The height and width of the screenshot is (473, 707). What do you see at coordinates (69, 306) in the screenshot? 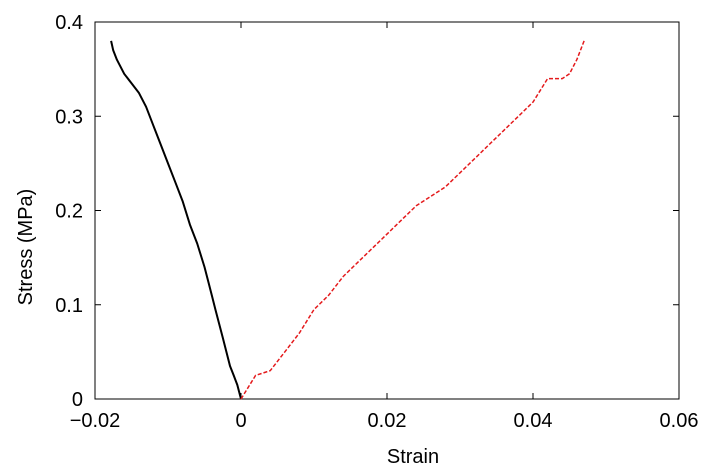
I see `y-tick-label: 0.1` at bounding box center [69, 306].